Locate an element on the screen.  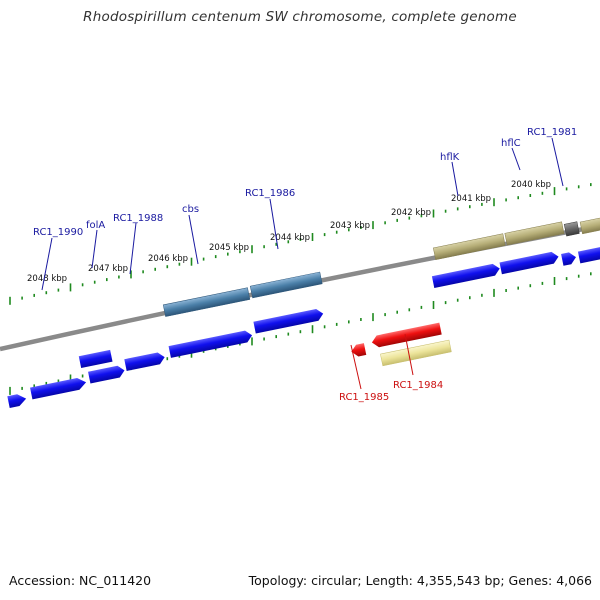
reverse-cds-track is located at coordinates (396, 340).